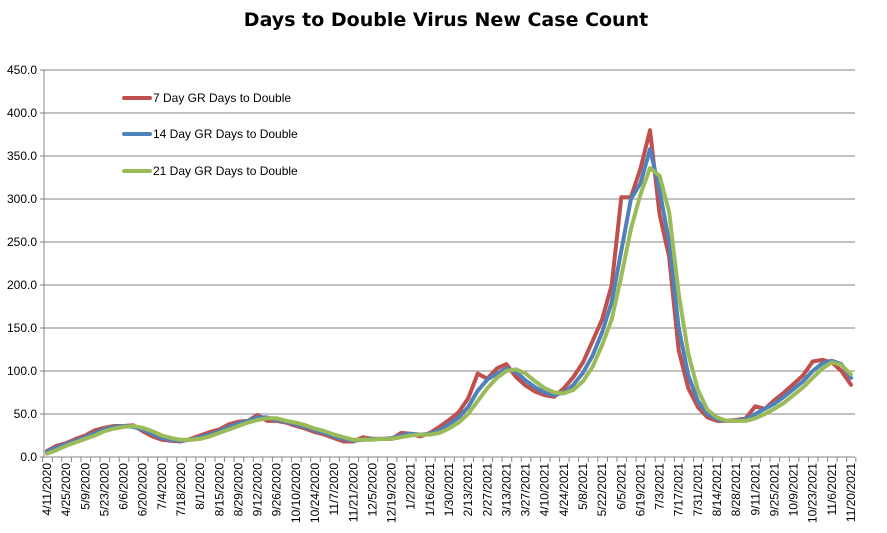  Describe the element at coordinates (225, 171) in the screenshot. I see `legend-label: 21 Day GR Days to Double` at that location.